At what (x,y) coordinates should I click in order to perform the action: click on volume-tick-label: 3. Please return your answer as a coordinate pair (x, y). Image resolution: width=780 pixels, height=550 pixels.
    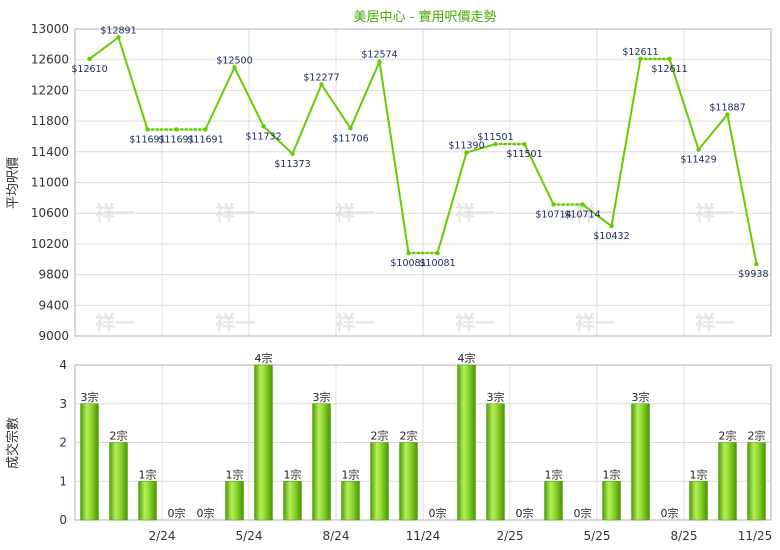
    Looking at the image, I should click on (63, 404).